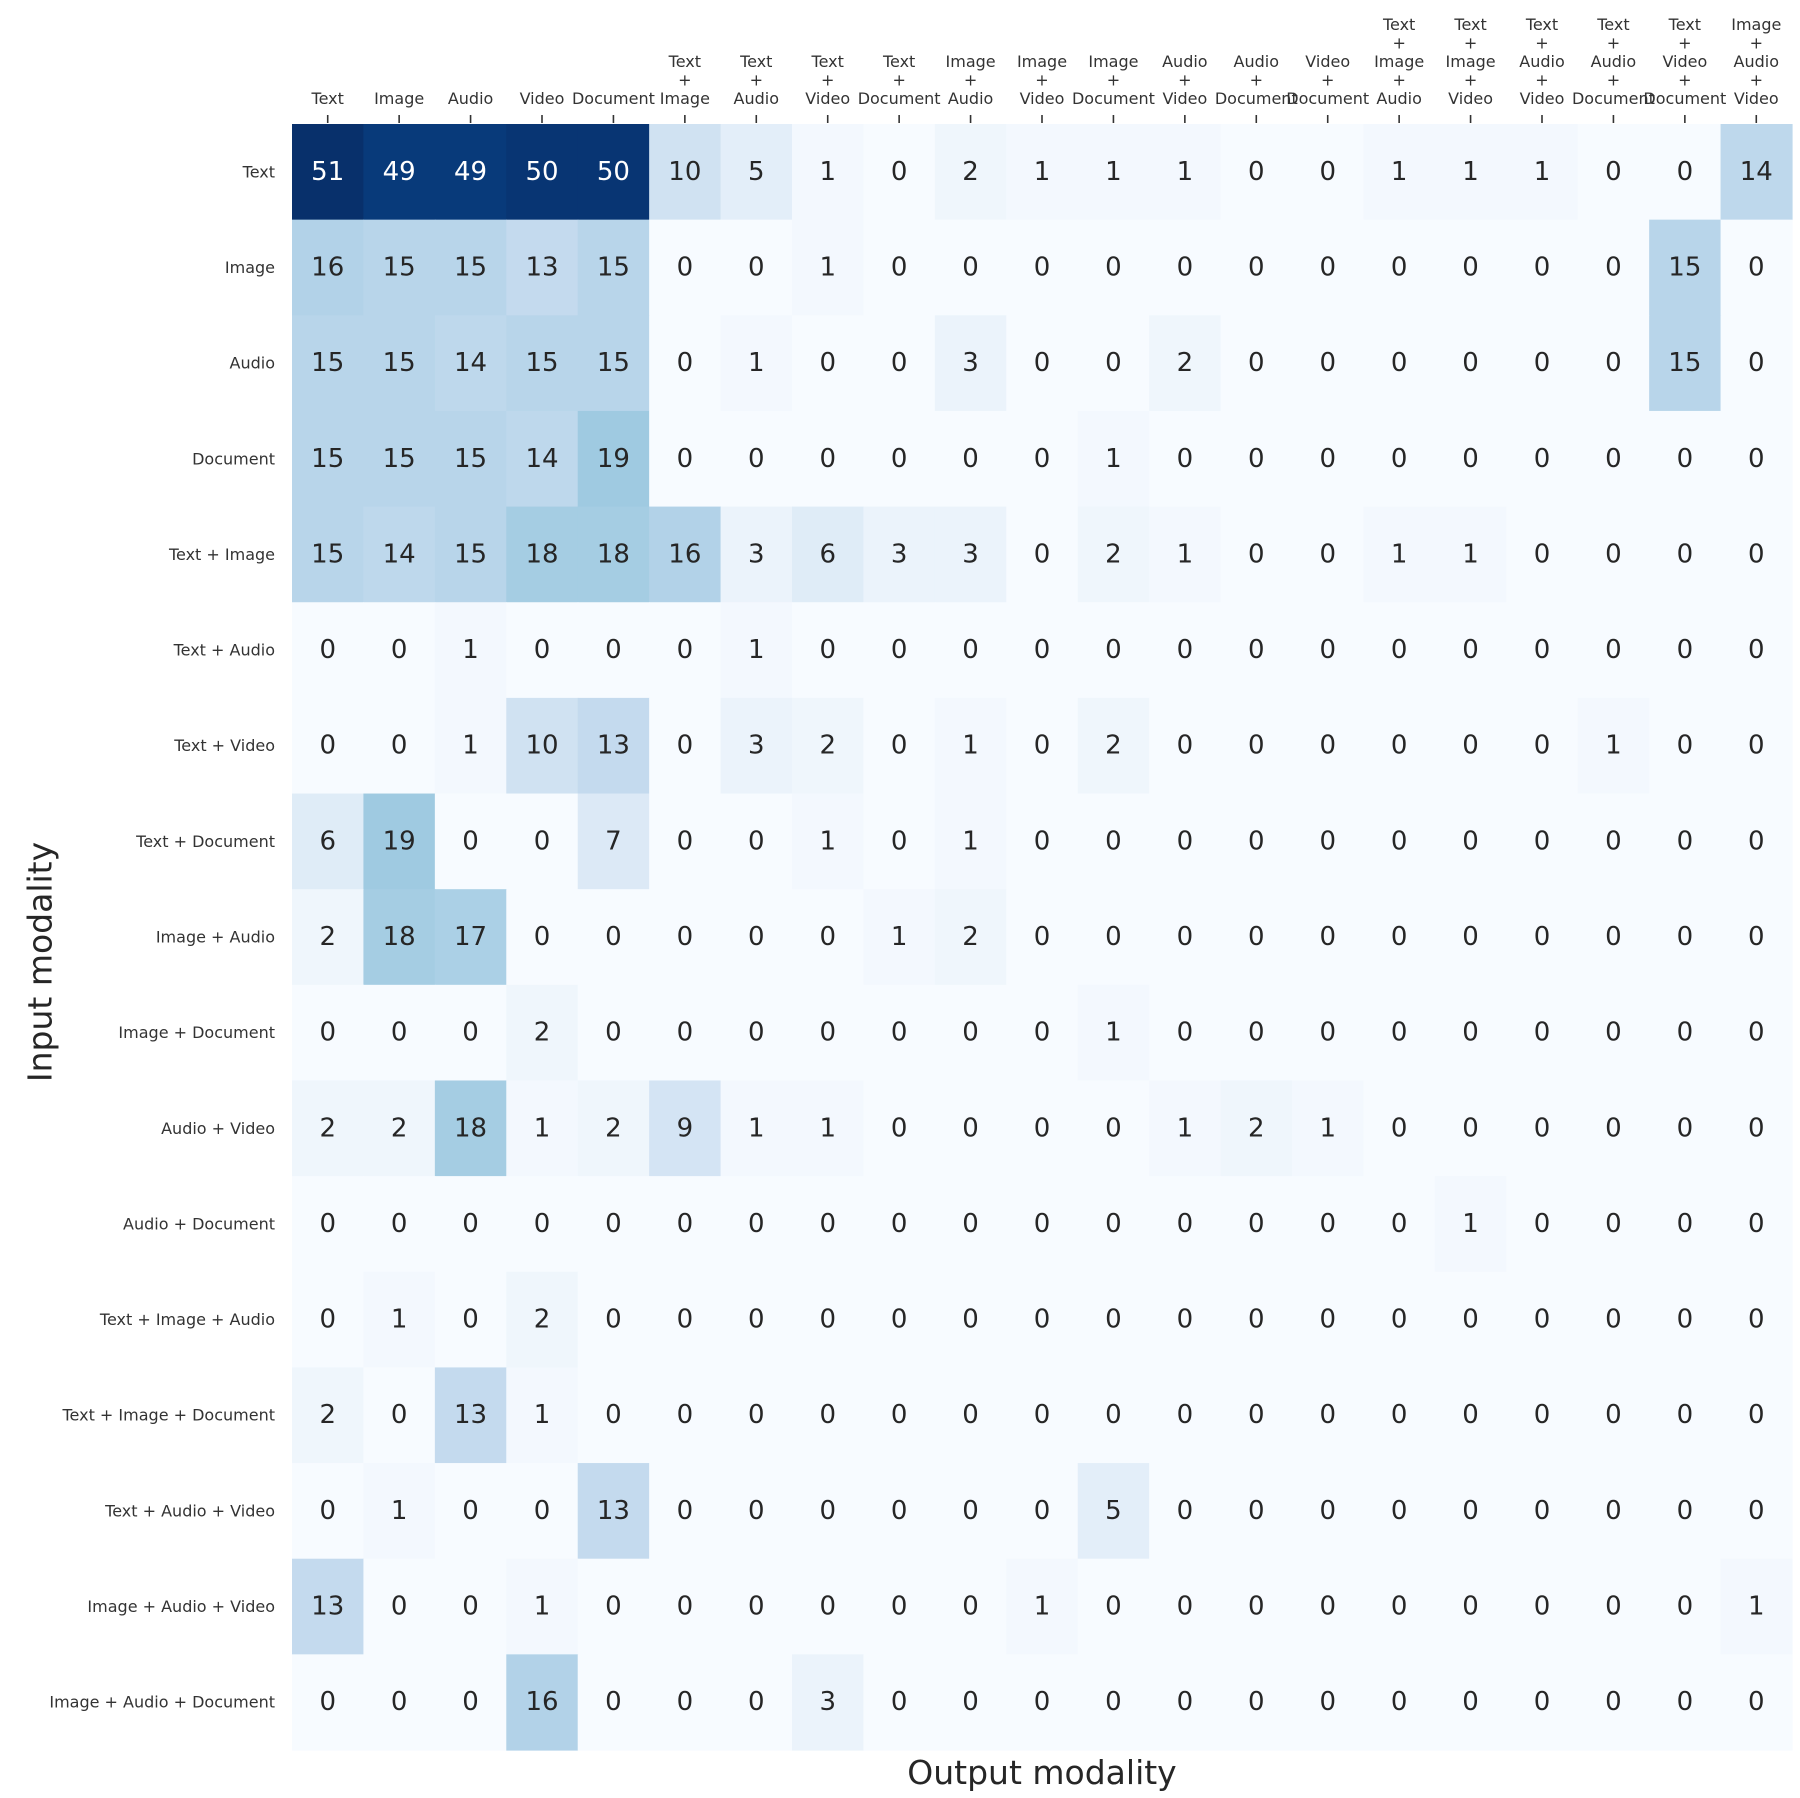 This screenshot has height=1798, width=1800. I want to click on x-tick-label: Audio, so click(470, 98).